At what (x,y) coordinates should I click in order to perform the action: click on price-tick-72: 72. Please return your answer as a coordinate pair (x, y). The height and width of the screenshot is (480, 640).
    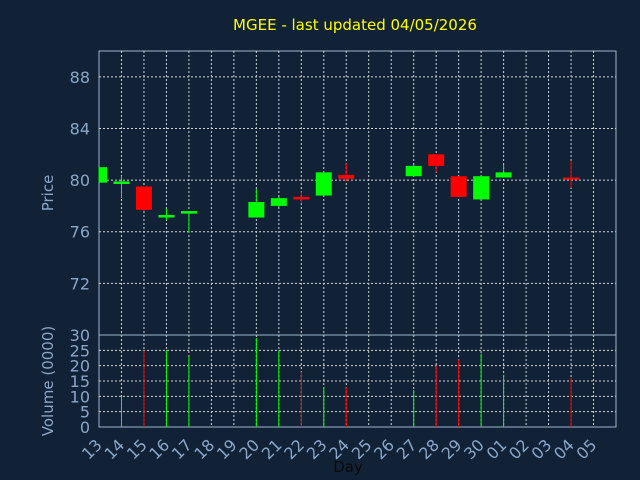
    Looking at the image, I should click on (80, 283).